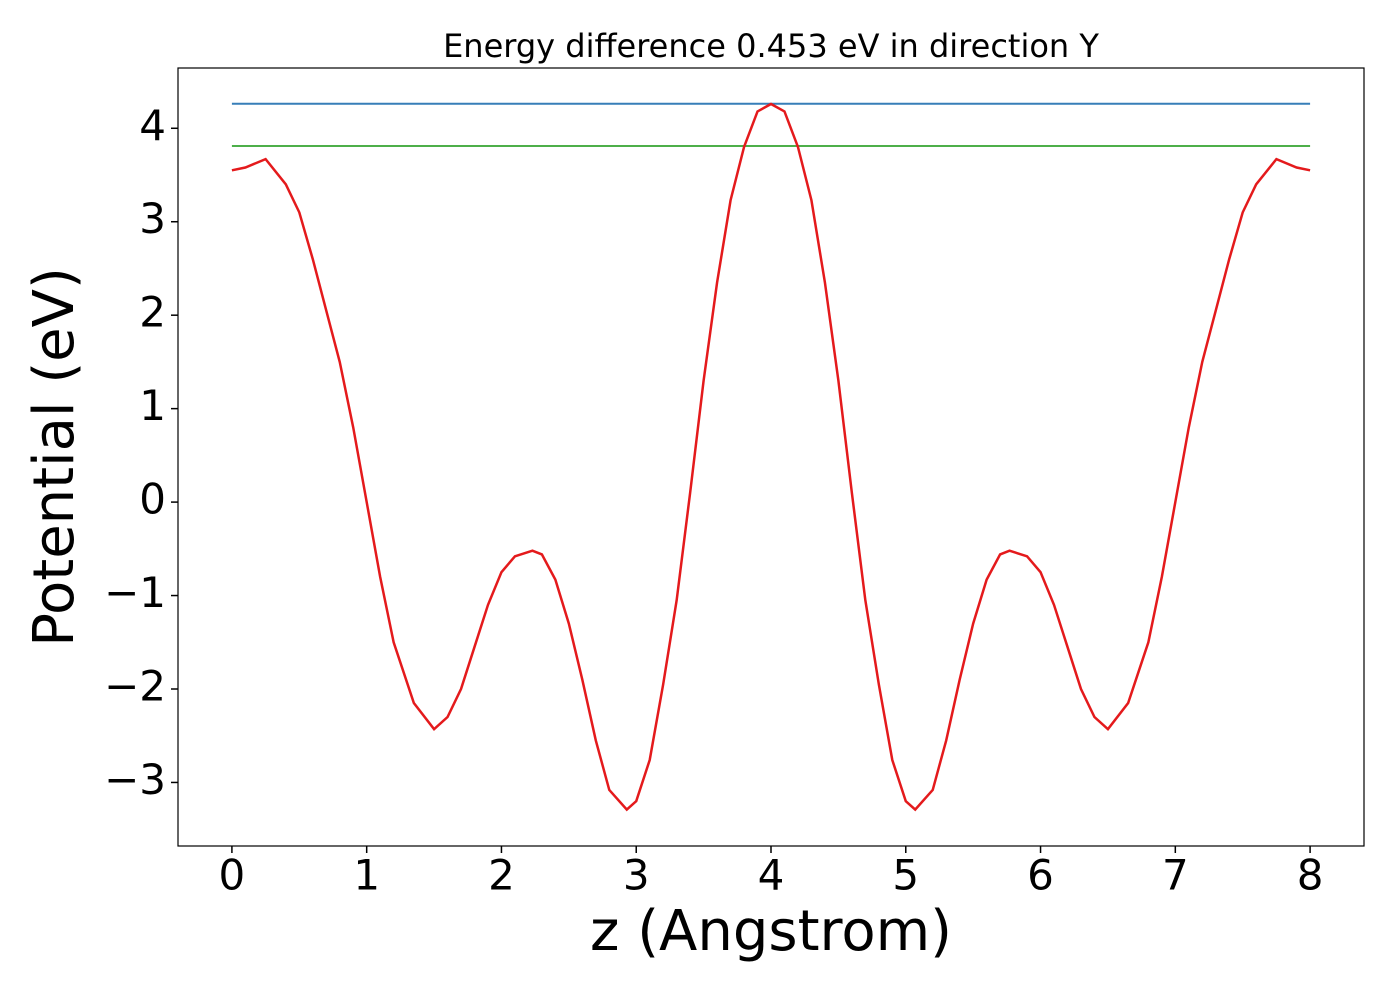 This screenshot has width=1400, height=1000. I want to click on x-tick-label: 5, so click(905, 875).